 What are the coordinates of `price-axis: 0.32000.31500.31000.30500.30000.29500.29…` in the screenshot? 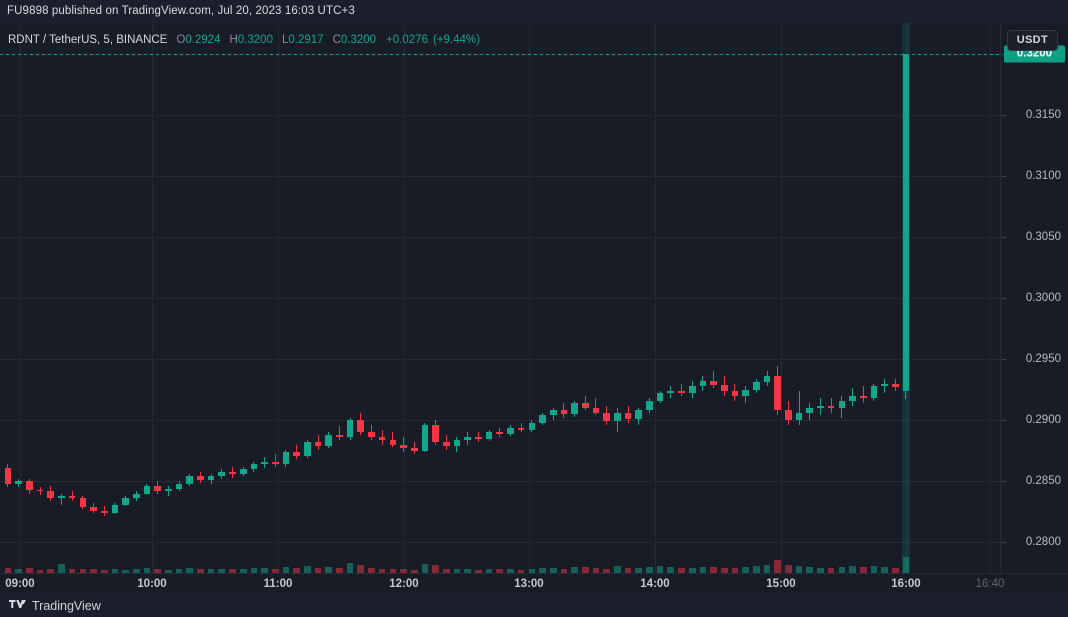 It's located at (1034, 298).